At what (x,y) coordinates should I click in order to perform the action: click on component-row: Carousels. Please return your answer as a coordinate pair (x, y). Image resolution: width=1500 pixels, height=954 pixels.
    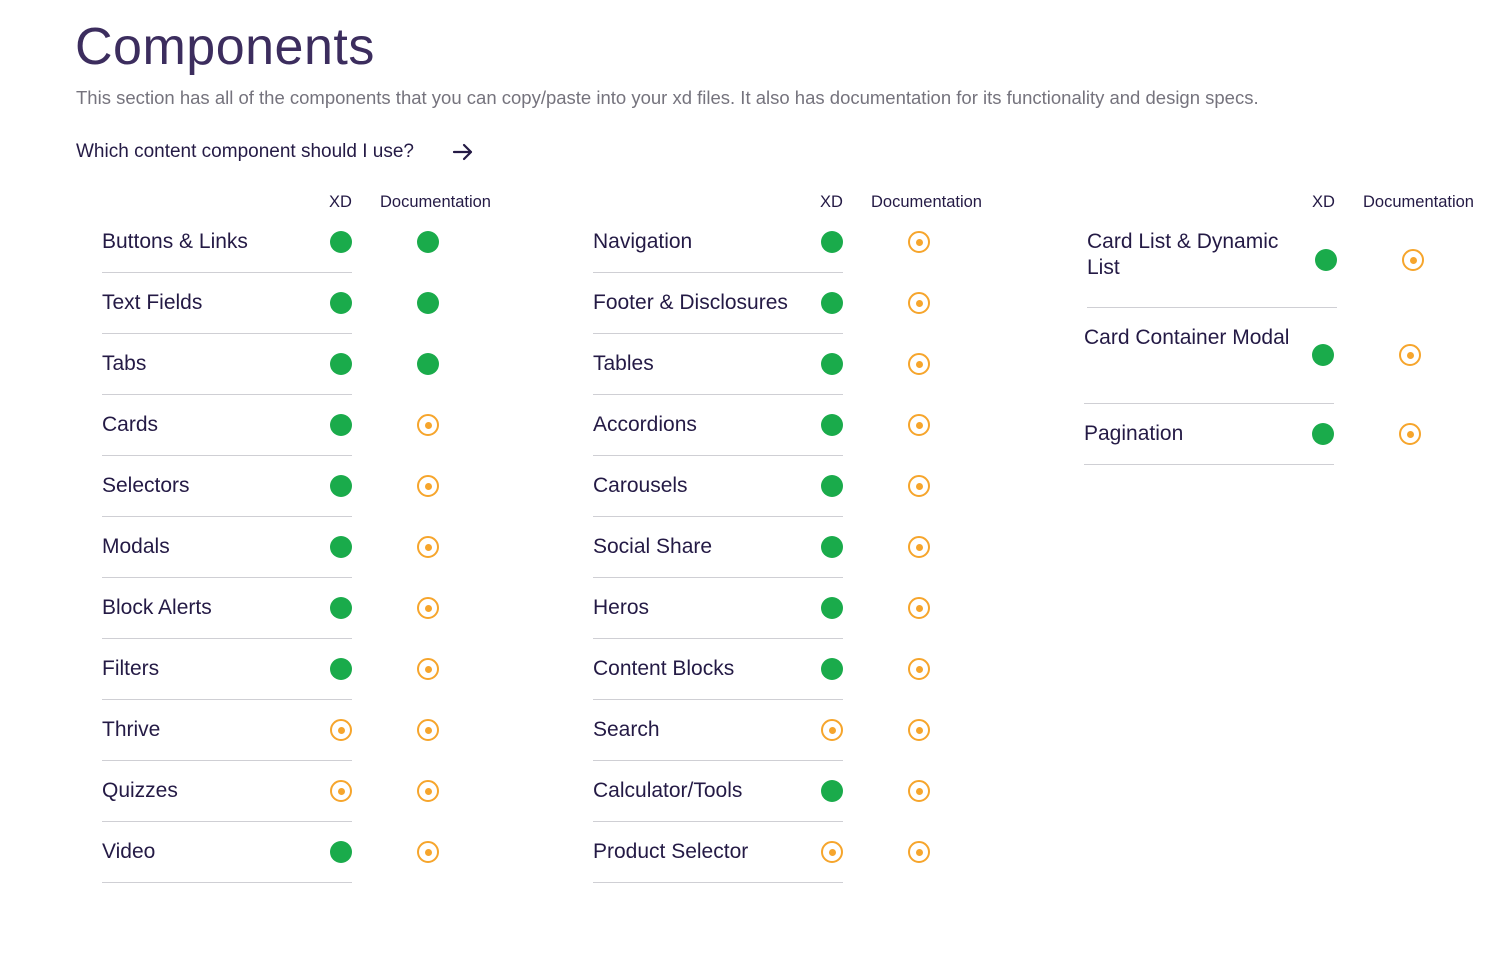
    Looking at the image, I should click on (718, 486).